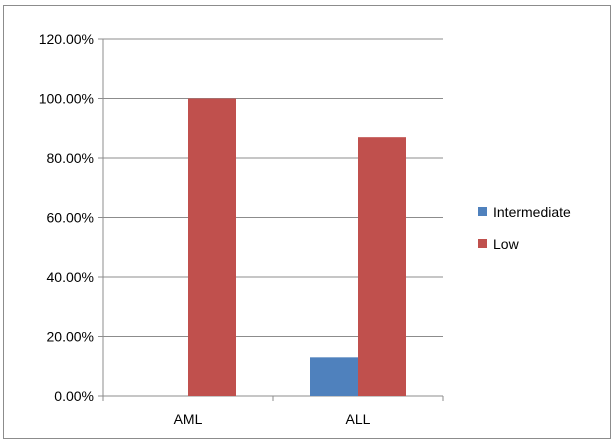  Describe the element at coordinates (532, 212) in the screenshot. I see `legend-label-intermediate: Intermediate` at that location.